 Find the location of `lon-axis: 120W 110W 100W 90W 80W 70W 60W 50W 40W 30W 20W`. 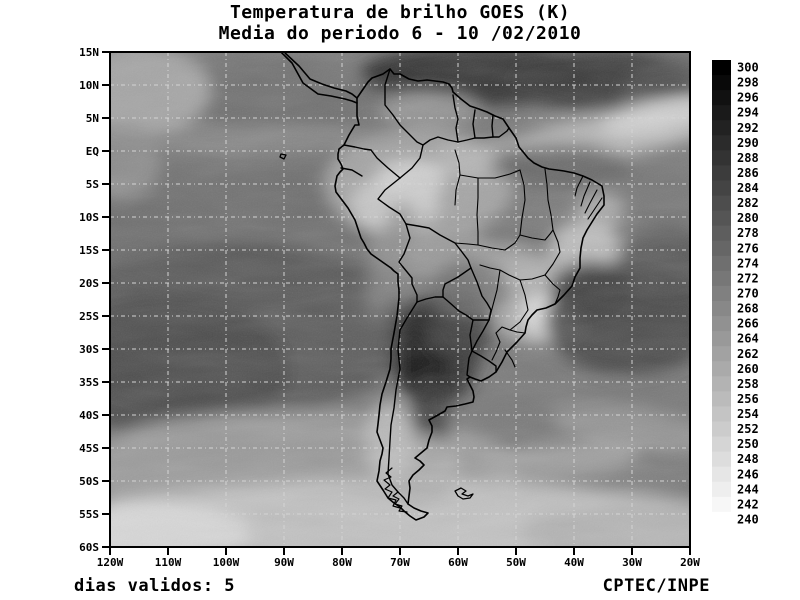

lon-axis: 120W 110W 100W 90W 80W 70W 60W 50W 40W 30W 20W is located at coordinates (398, 558).